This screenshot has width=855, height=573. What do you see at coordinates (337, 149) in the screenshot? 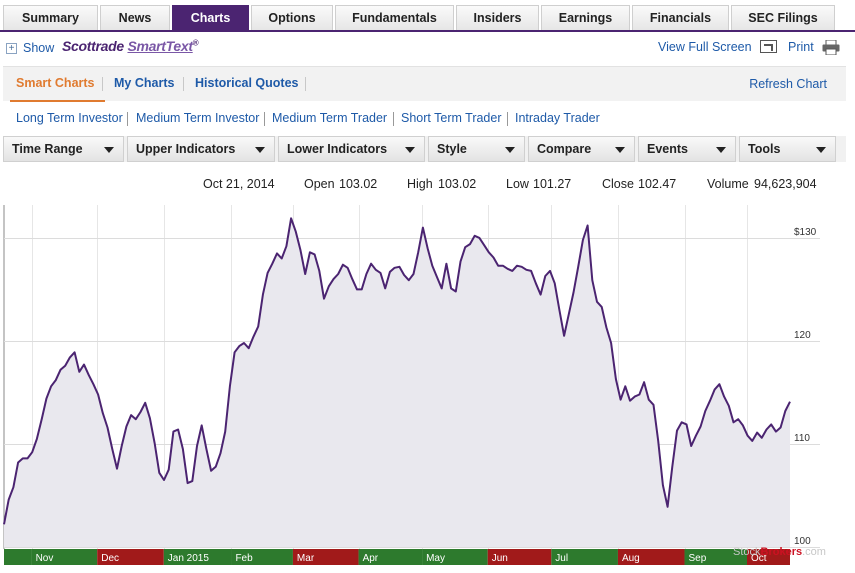
I see `dropdown-label: Lower Indicators` at bounding box center [337, 149].